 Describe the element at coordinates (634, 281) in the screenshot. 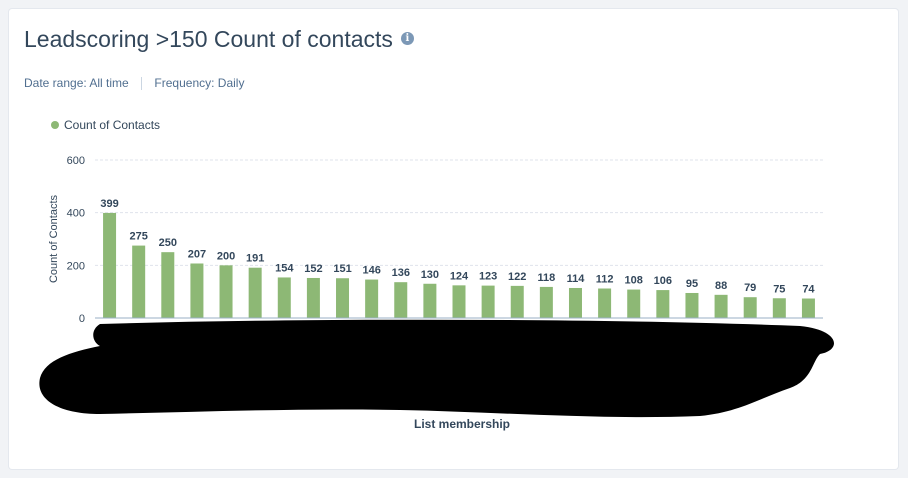

I see `data-label: 108` at that location.